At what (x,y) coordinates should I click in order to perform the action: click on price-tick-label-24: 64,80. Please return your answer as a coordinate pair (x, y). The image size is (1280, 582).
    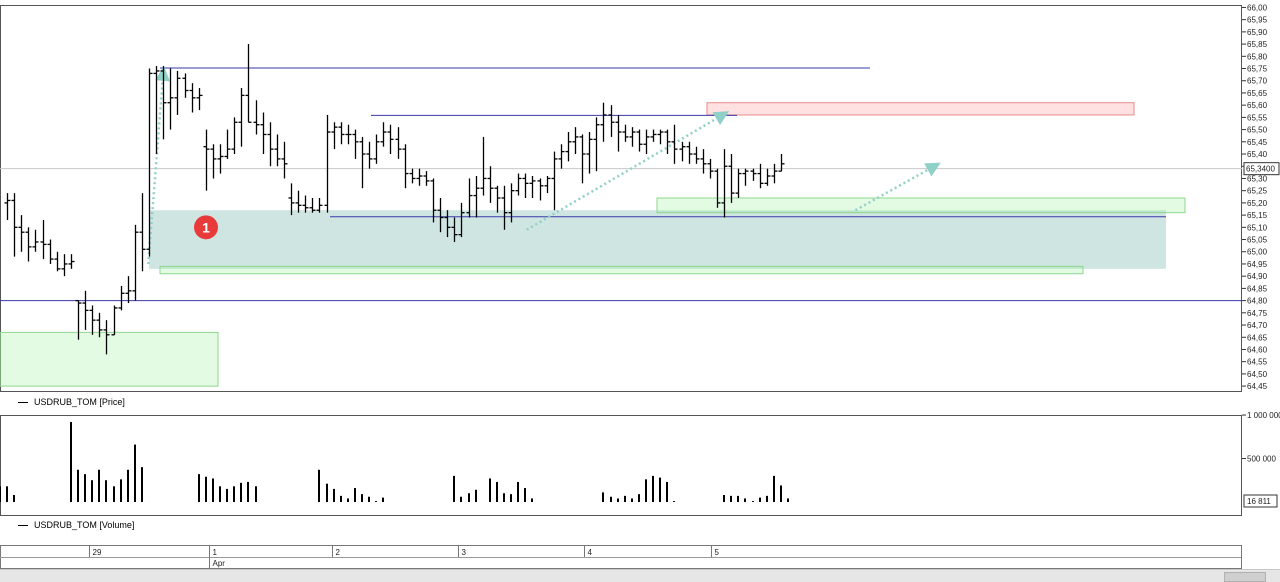
    Looking at the image, I should click on (1257, 301).